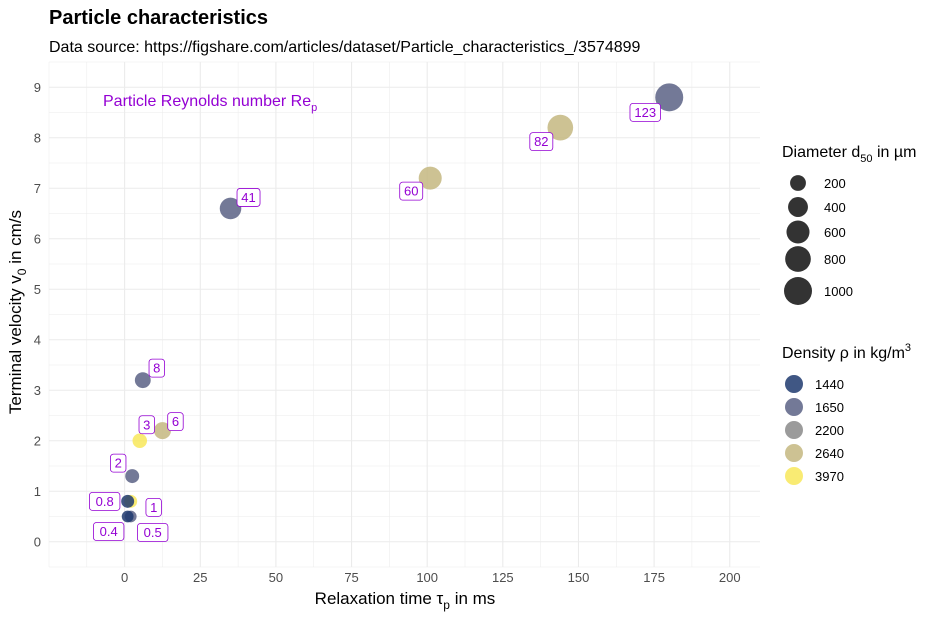  What do you see at coordinates (37, 87) in the screenshot?
I see `y-tick-label: 9` at bounding box center [37, 87].